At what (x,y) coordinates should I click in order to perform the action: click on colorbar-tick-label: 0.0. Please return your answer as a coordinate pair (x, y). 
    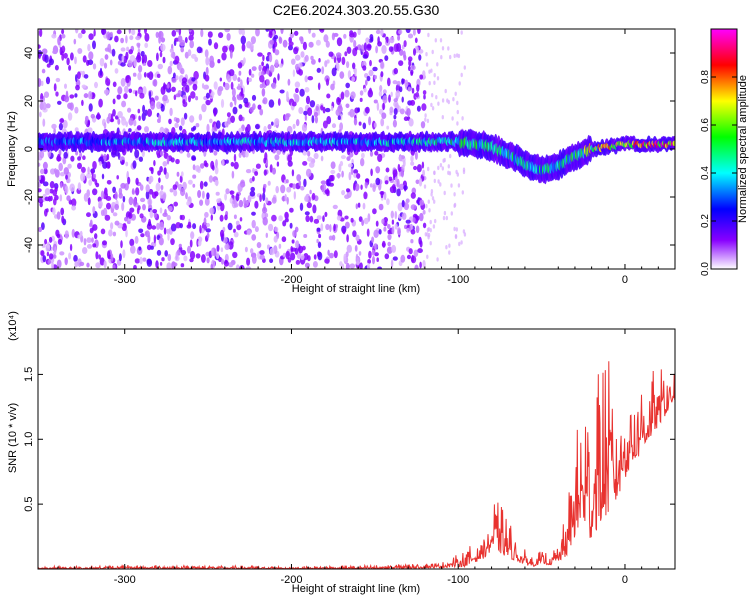
    Looking at the image, I should click on (705, 269).